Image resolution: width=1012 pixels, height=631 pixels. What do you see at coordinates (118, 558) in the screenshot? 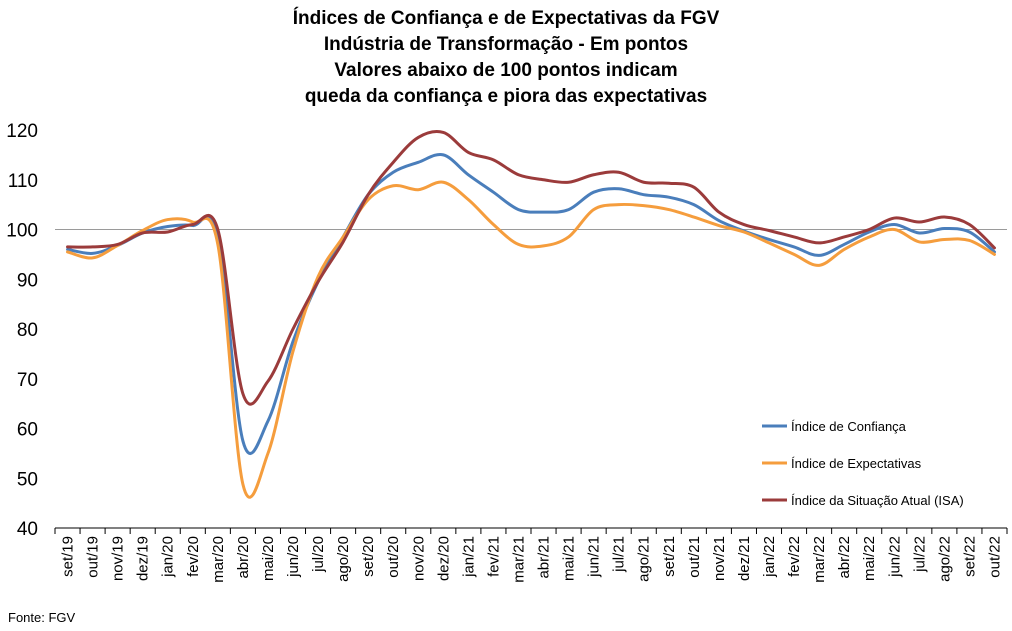
I see `x-tick-label: nov/19` at bounding box center [118, 558].